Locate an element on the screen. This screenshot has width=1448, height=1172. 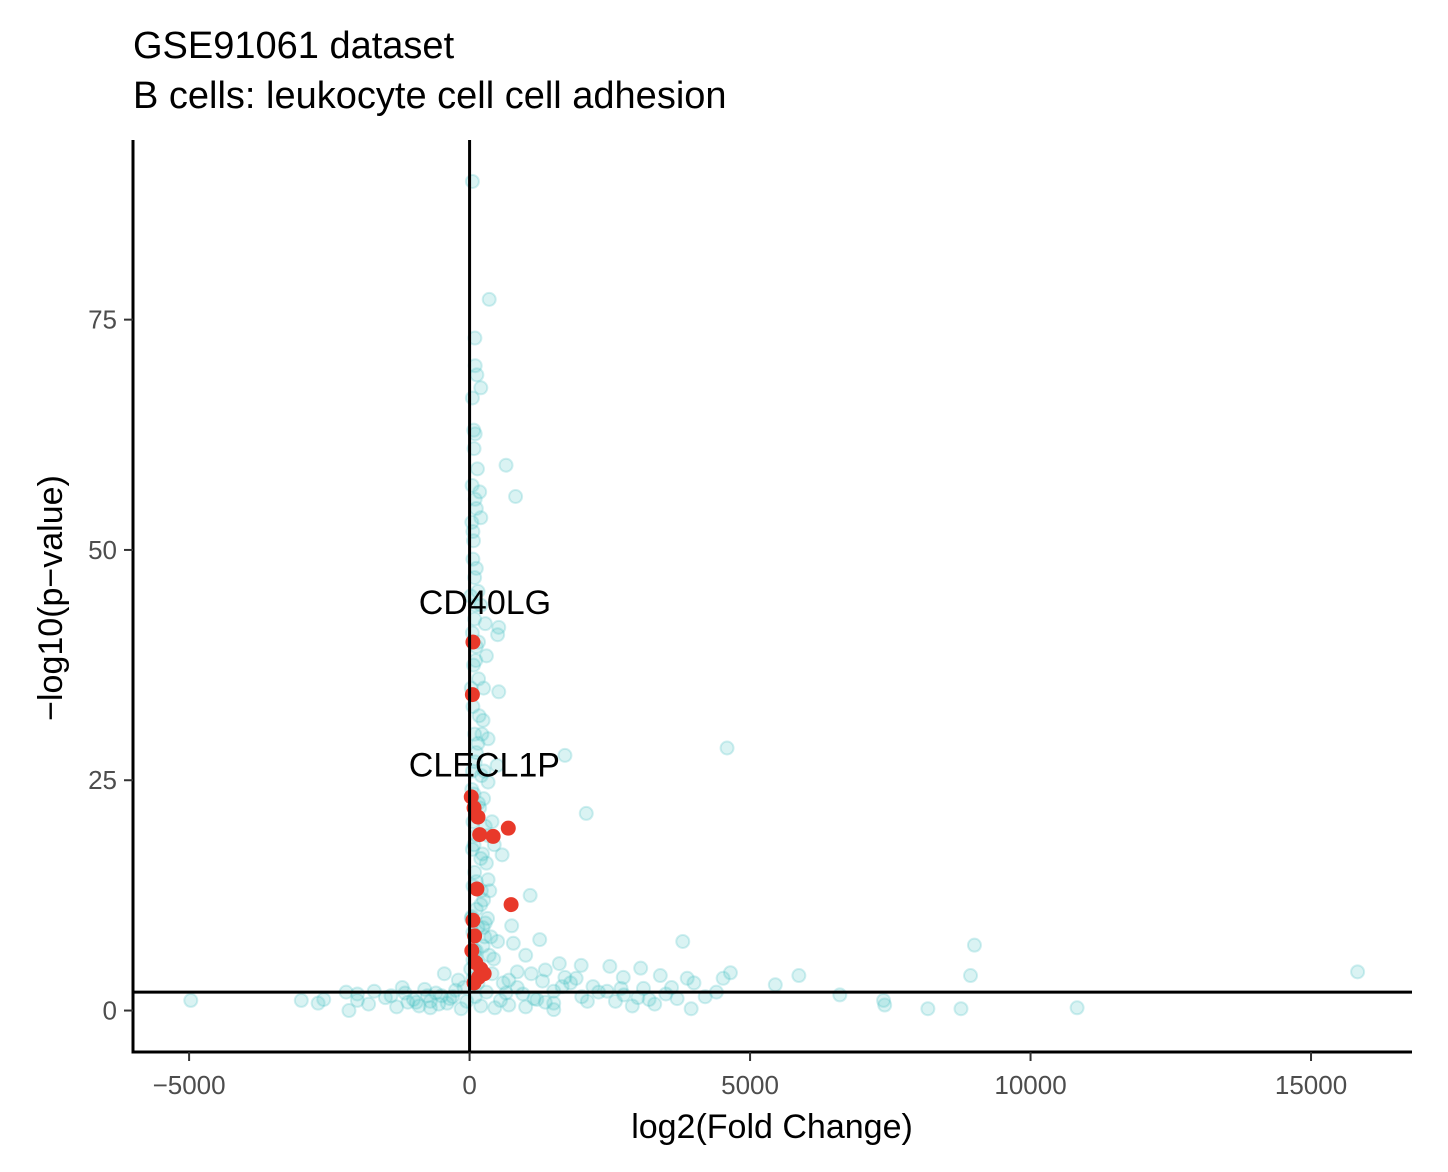
y-tick-label: 0 is located at coordinates (110, 1011).